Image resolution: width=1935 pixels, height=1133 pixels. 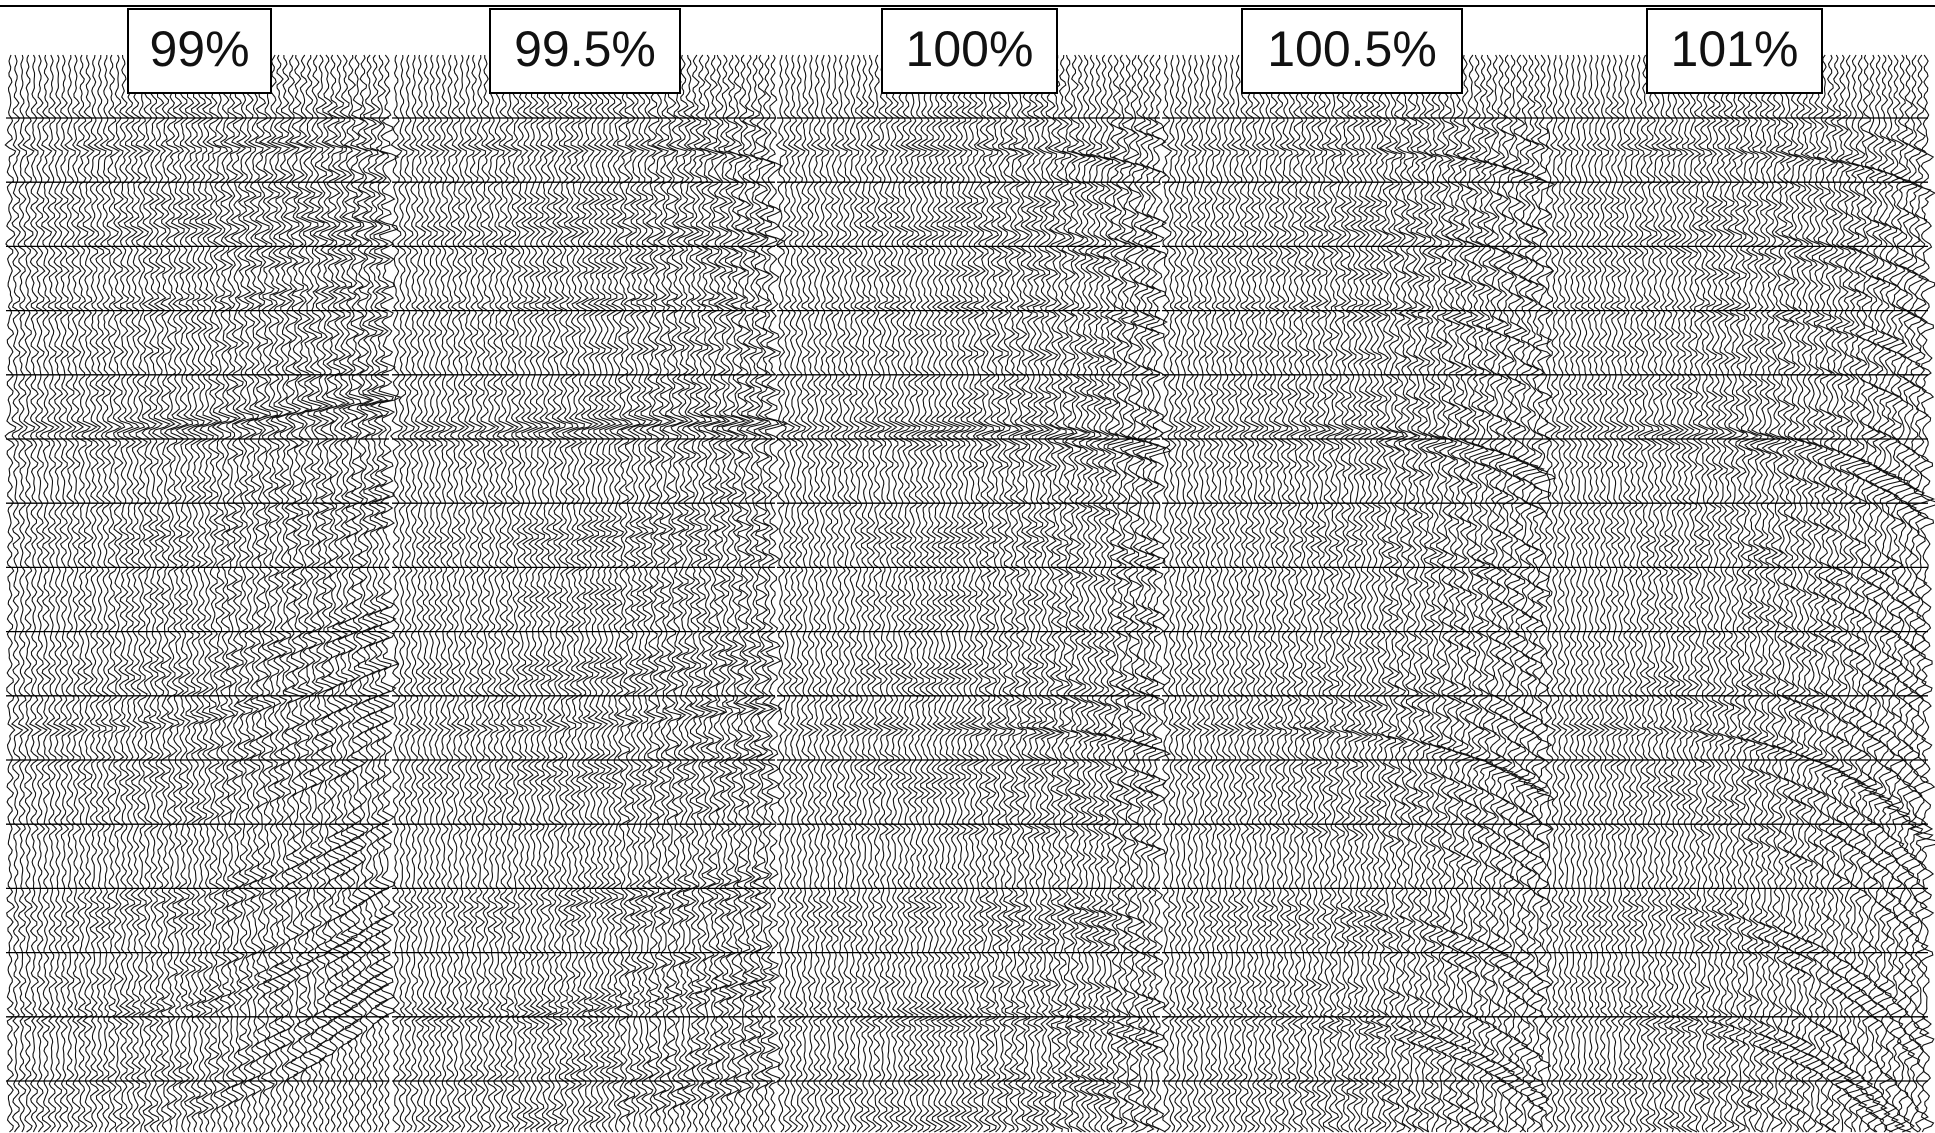 I want to click on panel-labels: 99% 99.5% 100% 100.5% 101%, so click(x=975, y=51).